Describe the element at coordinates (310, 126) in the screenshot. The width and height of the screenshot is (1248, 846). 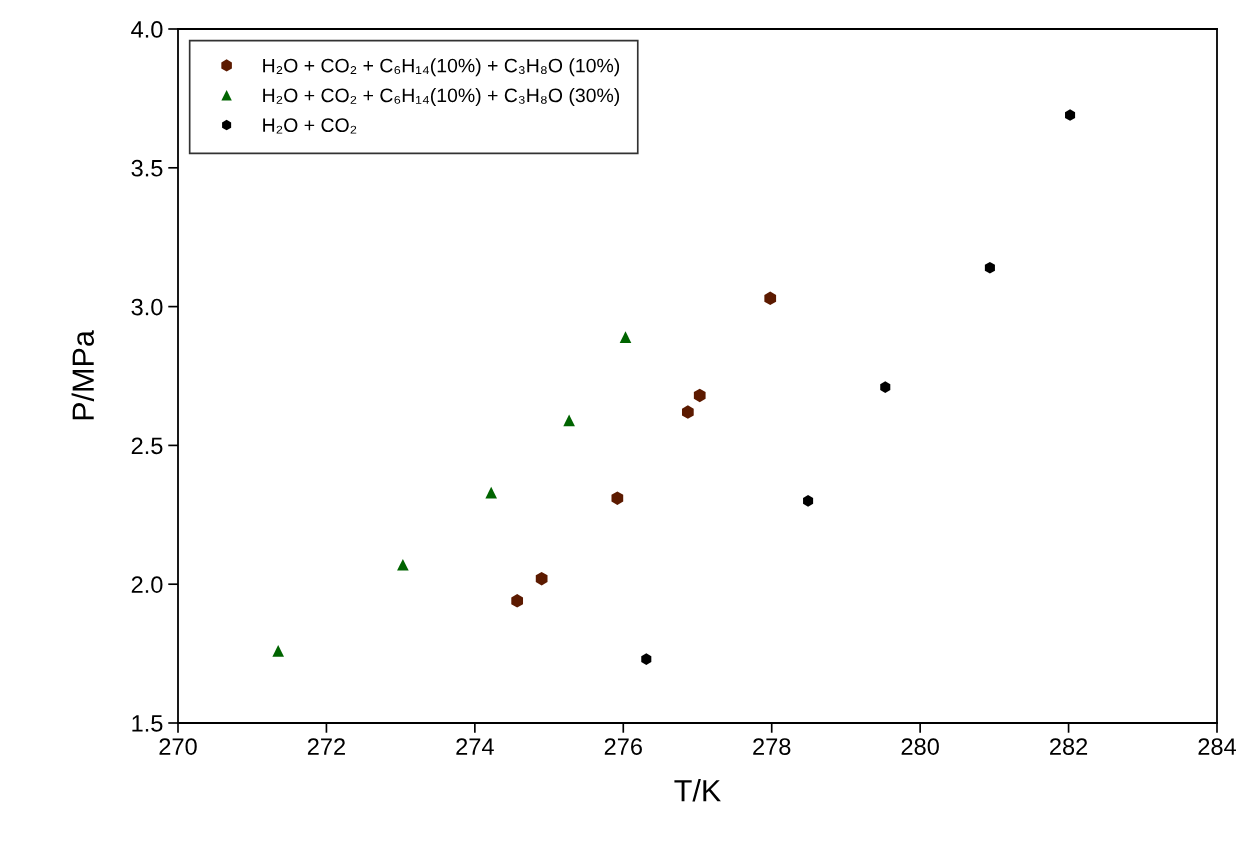
I see `legend-label: H₂O + CO₂` at that location.